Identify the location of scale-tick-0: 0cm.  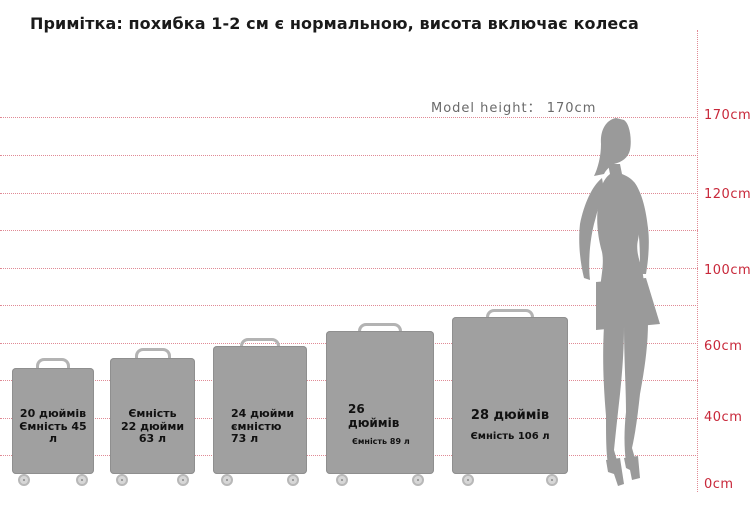
(719, 484).